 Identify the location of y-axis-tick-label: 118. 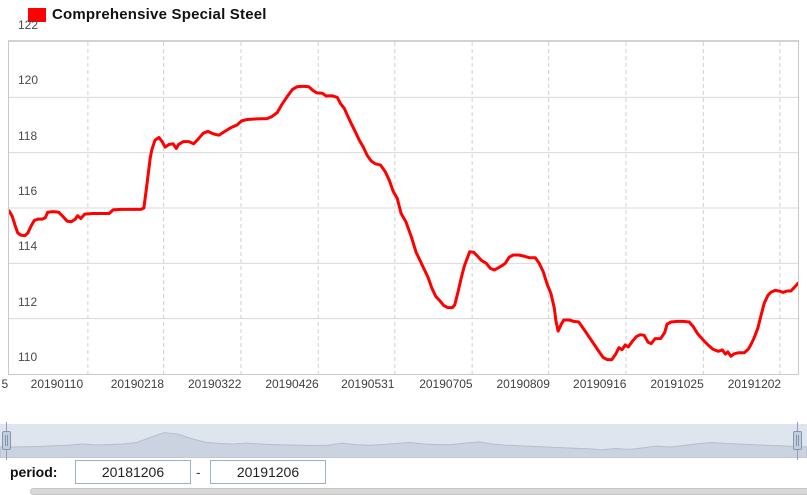
(28, 135).